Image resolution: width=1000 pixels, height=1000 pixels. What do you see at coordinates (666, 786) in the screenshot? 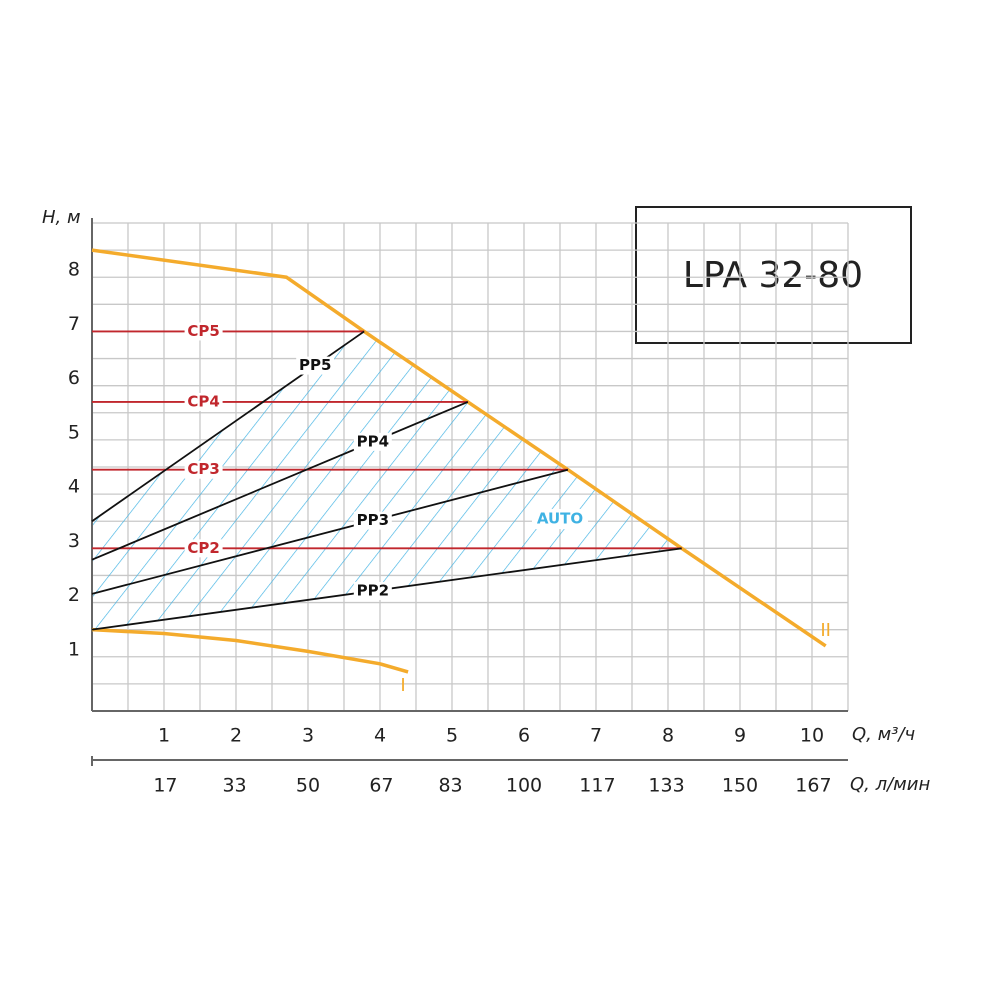
I see `x2-tick-label: 133` at bounding box center [666, 786].